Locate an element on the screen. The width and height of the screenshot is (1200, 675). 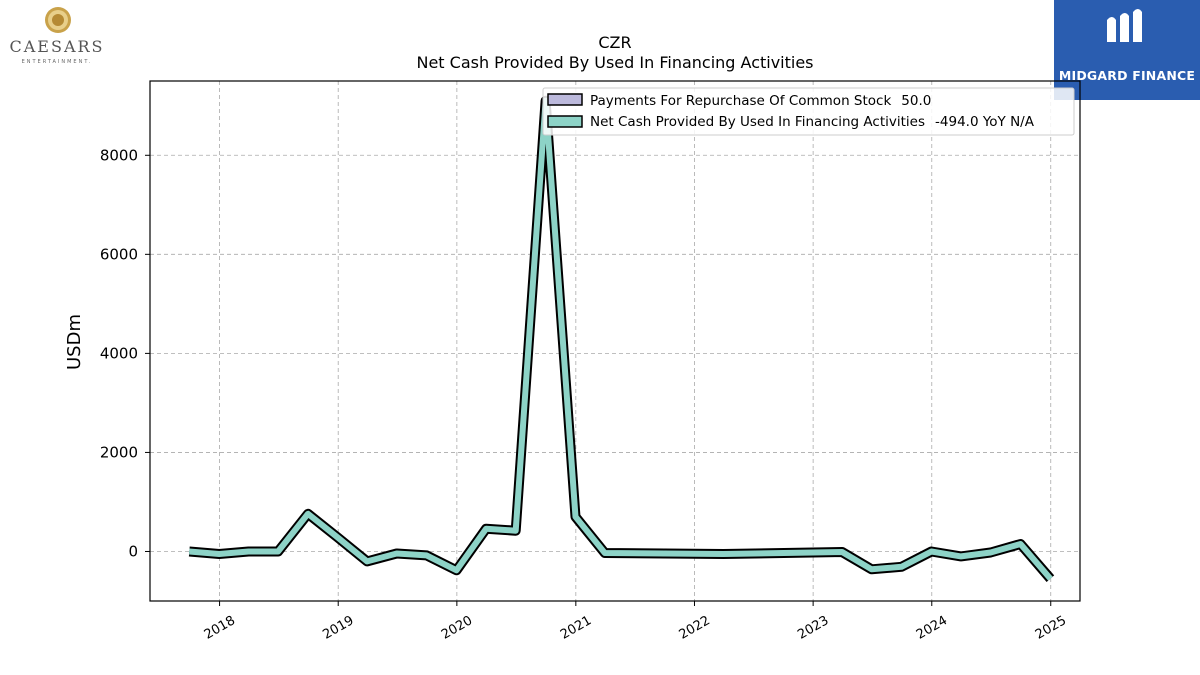
midgard-finance-logo: MIDGARD FINANCE is located at coordinates (1127, 50).